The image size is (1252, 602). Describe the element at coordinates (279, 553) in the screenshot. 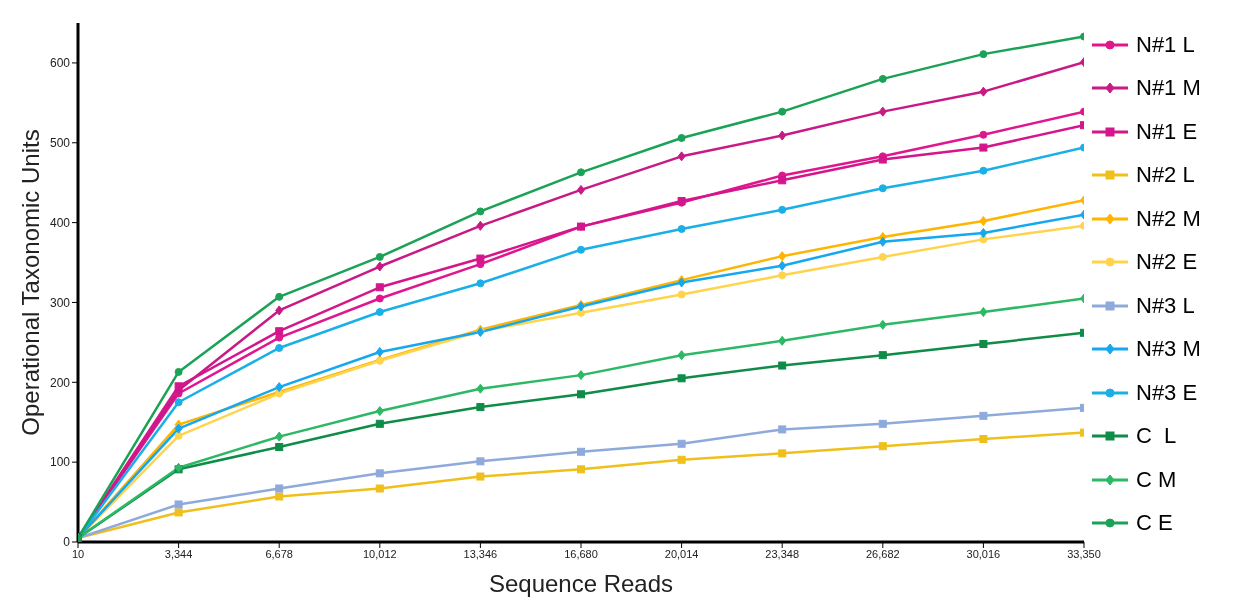

I see `x-tick-label: 6,678` at that location.